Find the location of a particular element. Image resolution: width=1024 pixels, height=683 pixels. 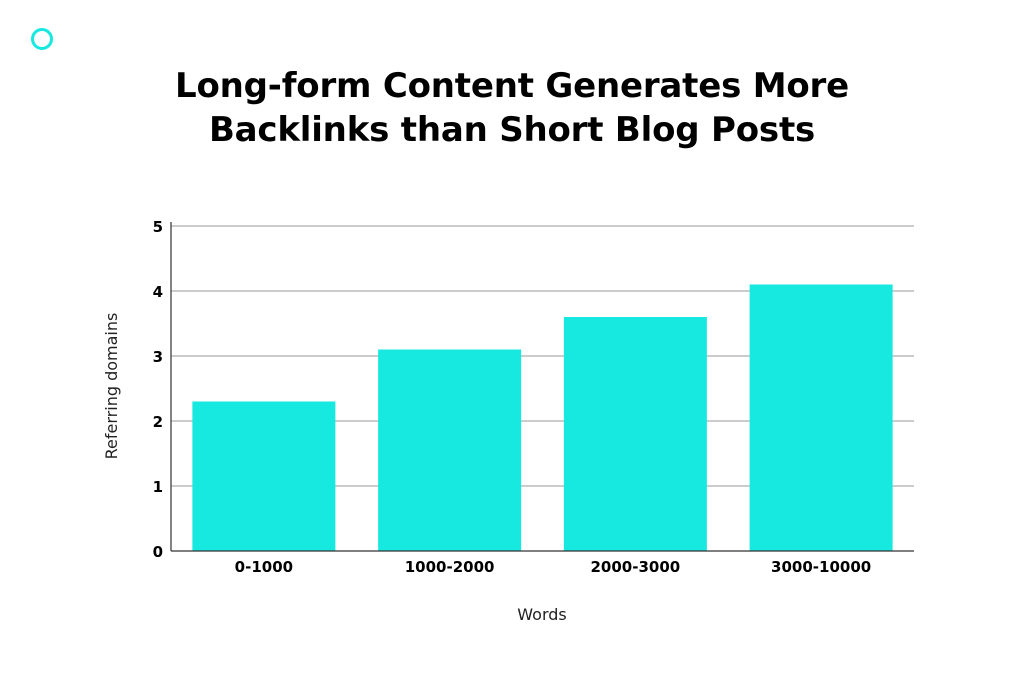

x-axis-label: Words is located at coordinates (541, 614).